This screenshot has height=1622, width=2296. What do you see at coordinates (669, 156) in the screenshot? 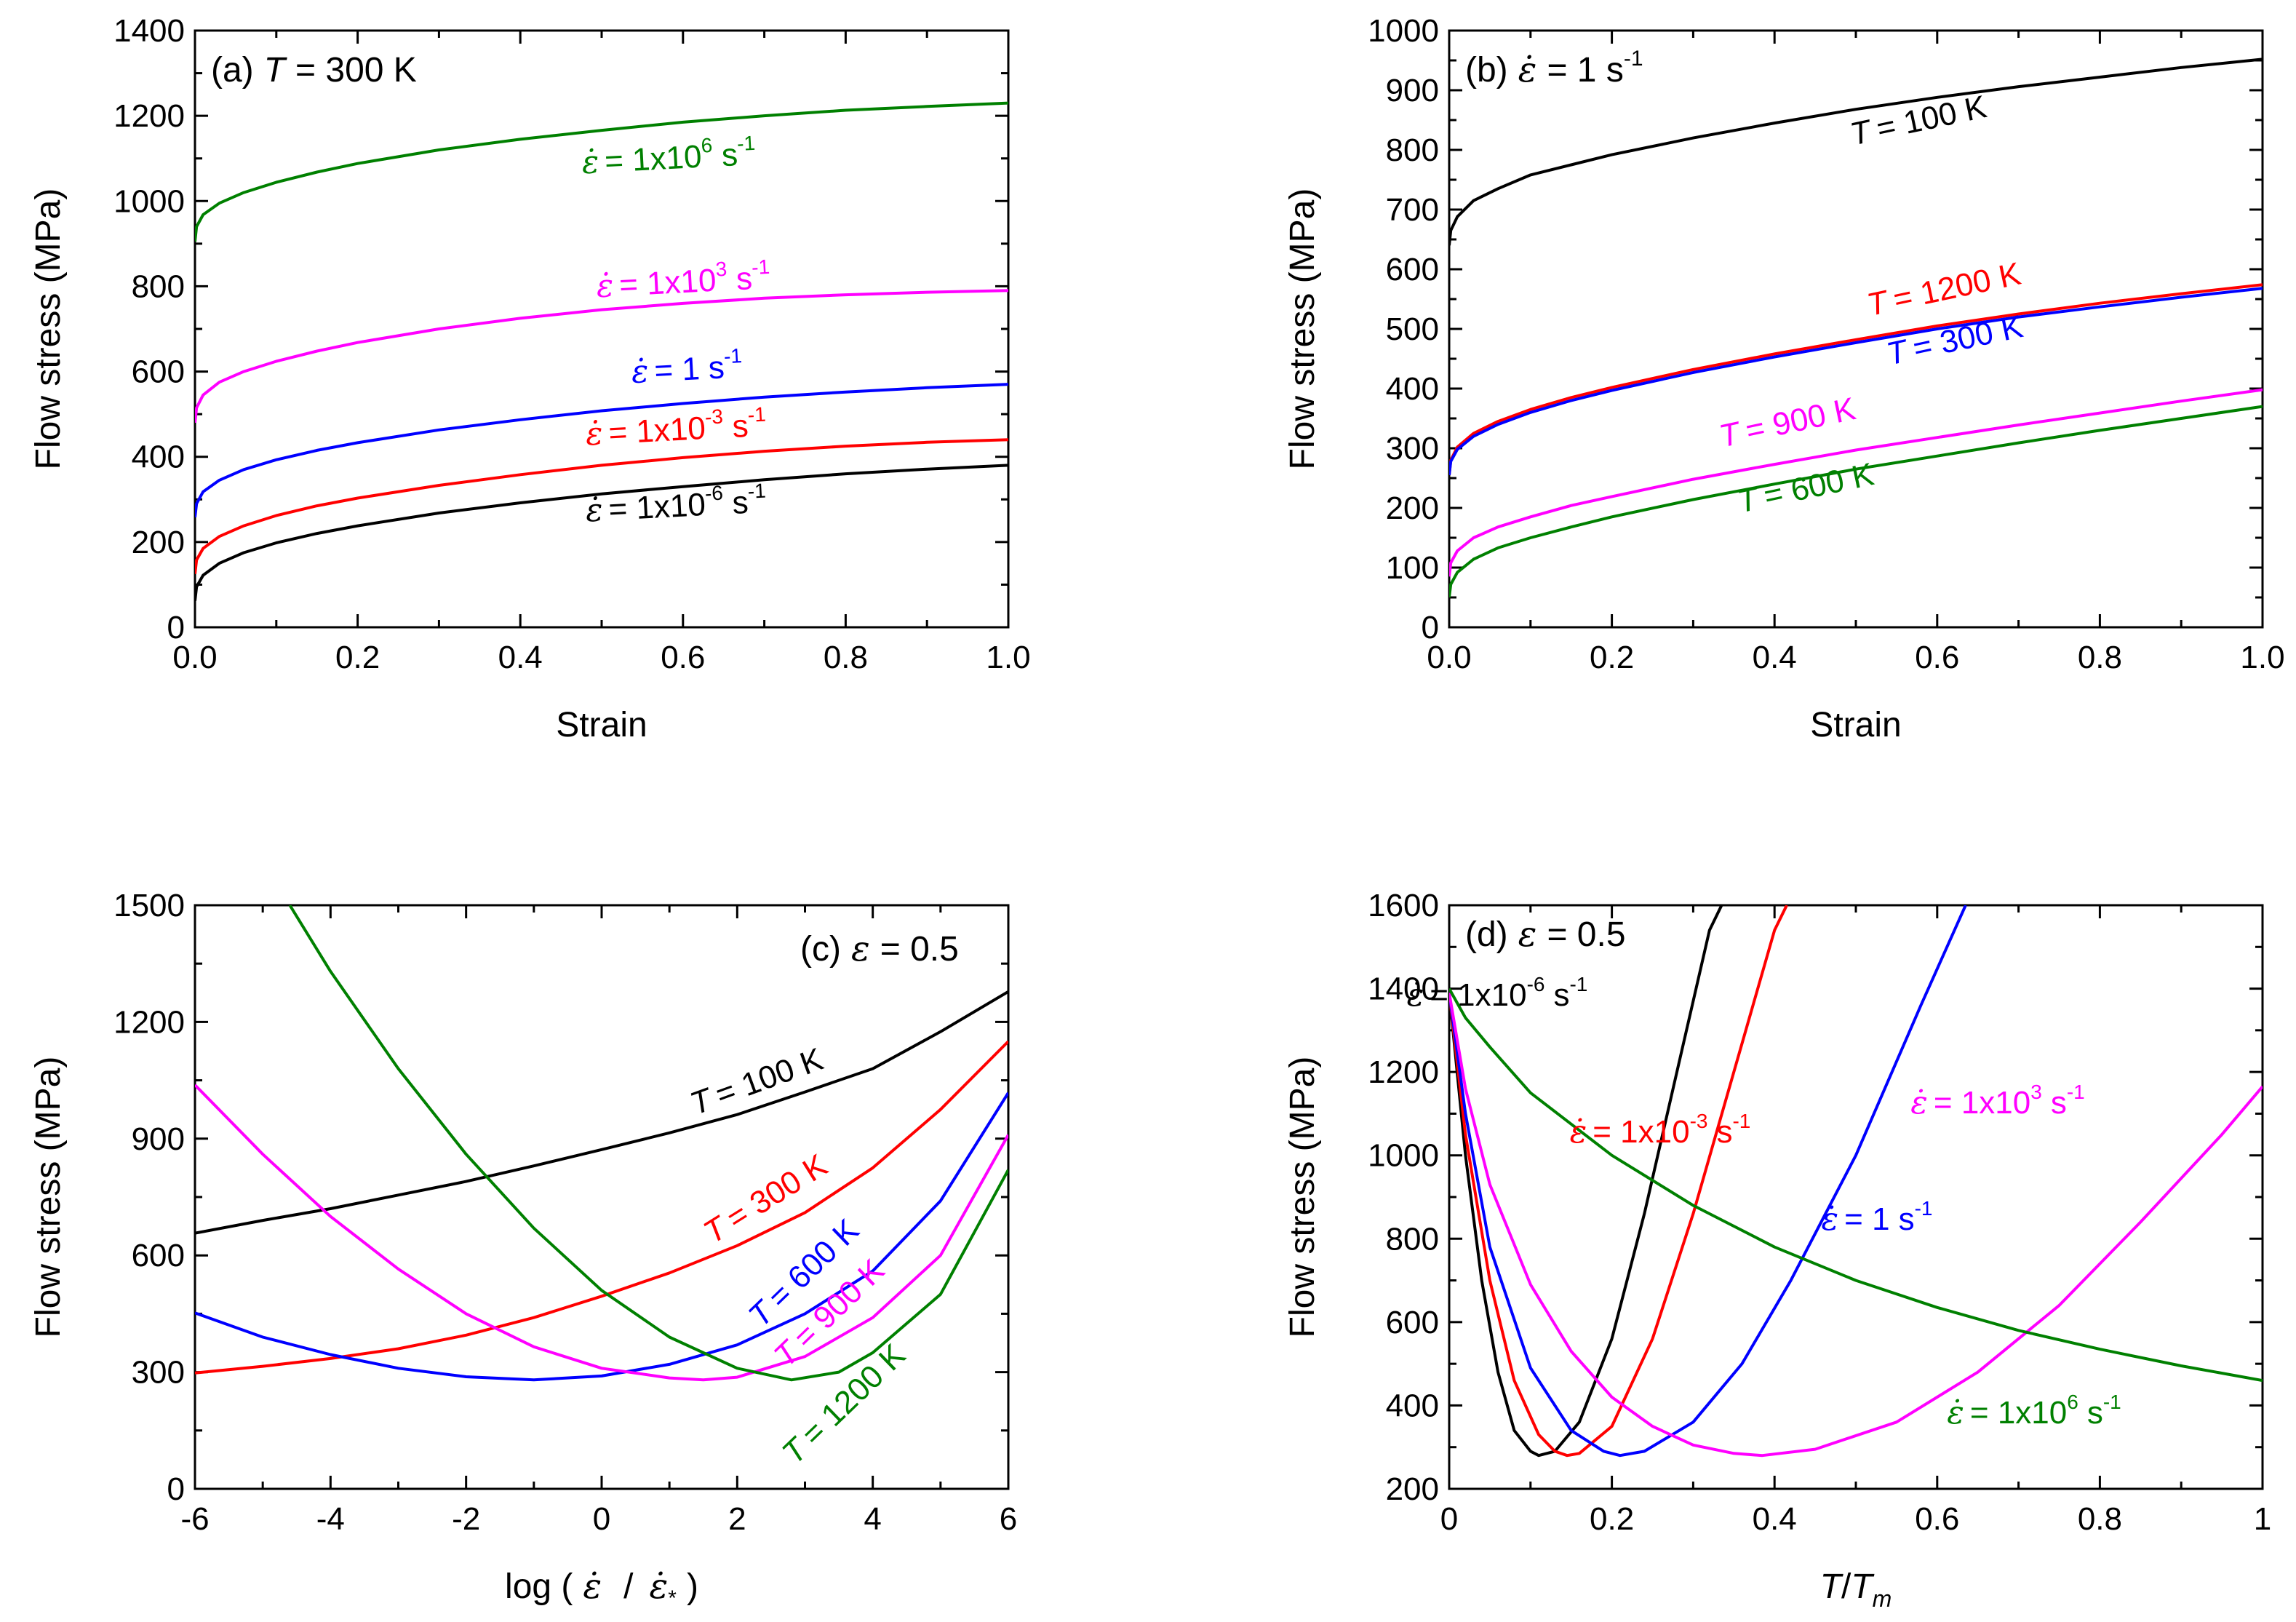
I see `series-label-0: ε̇ = 1x106 s-1` at bounding box center [669, 156].